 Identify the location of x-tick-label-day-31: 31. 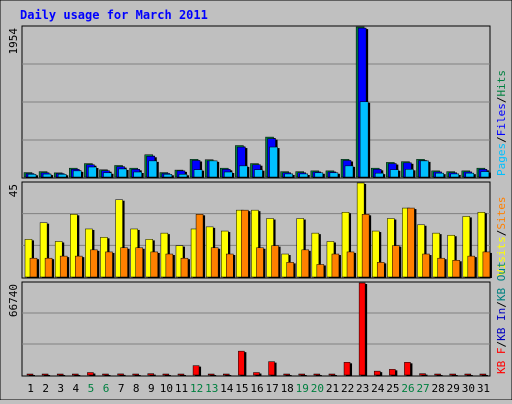
(483, 388).